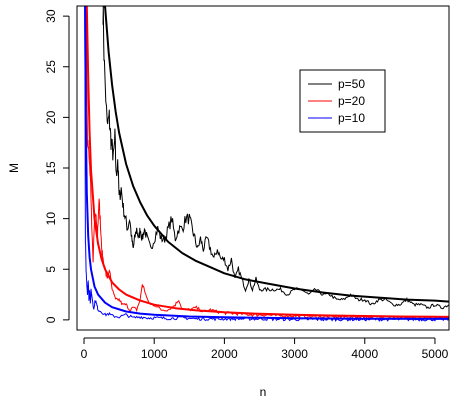 Image resolution: width=451 pixels, height=400 pixels. Describe the element at coordinates (14, 168) in the screenshot. I see `y-axis-label: M` at that location.